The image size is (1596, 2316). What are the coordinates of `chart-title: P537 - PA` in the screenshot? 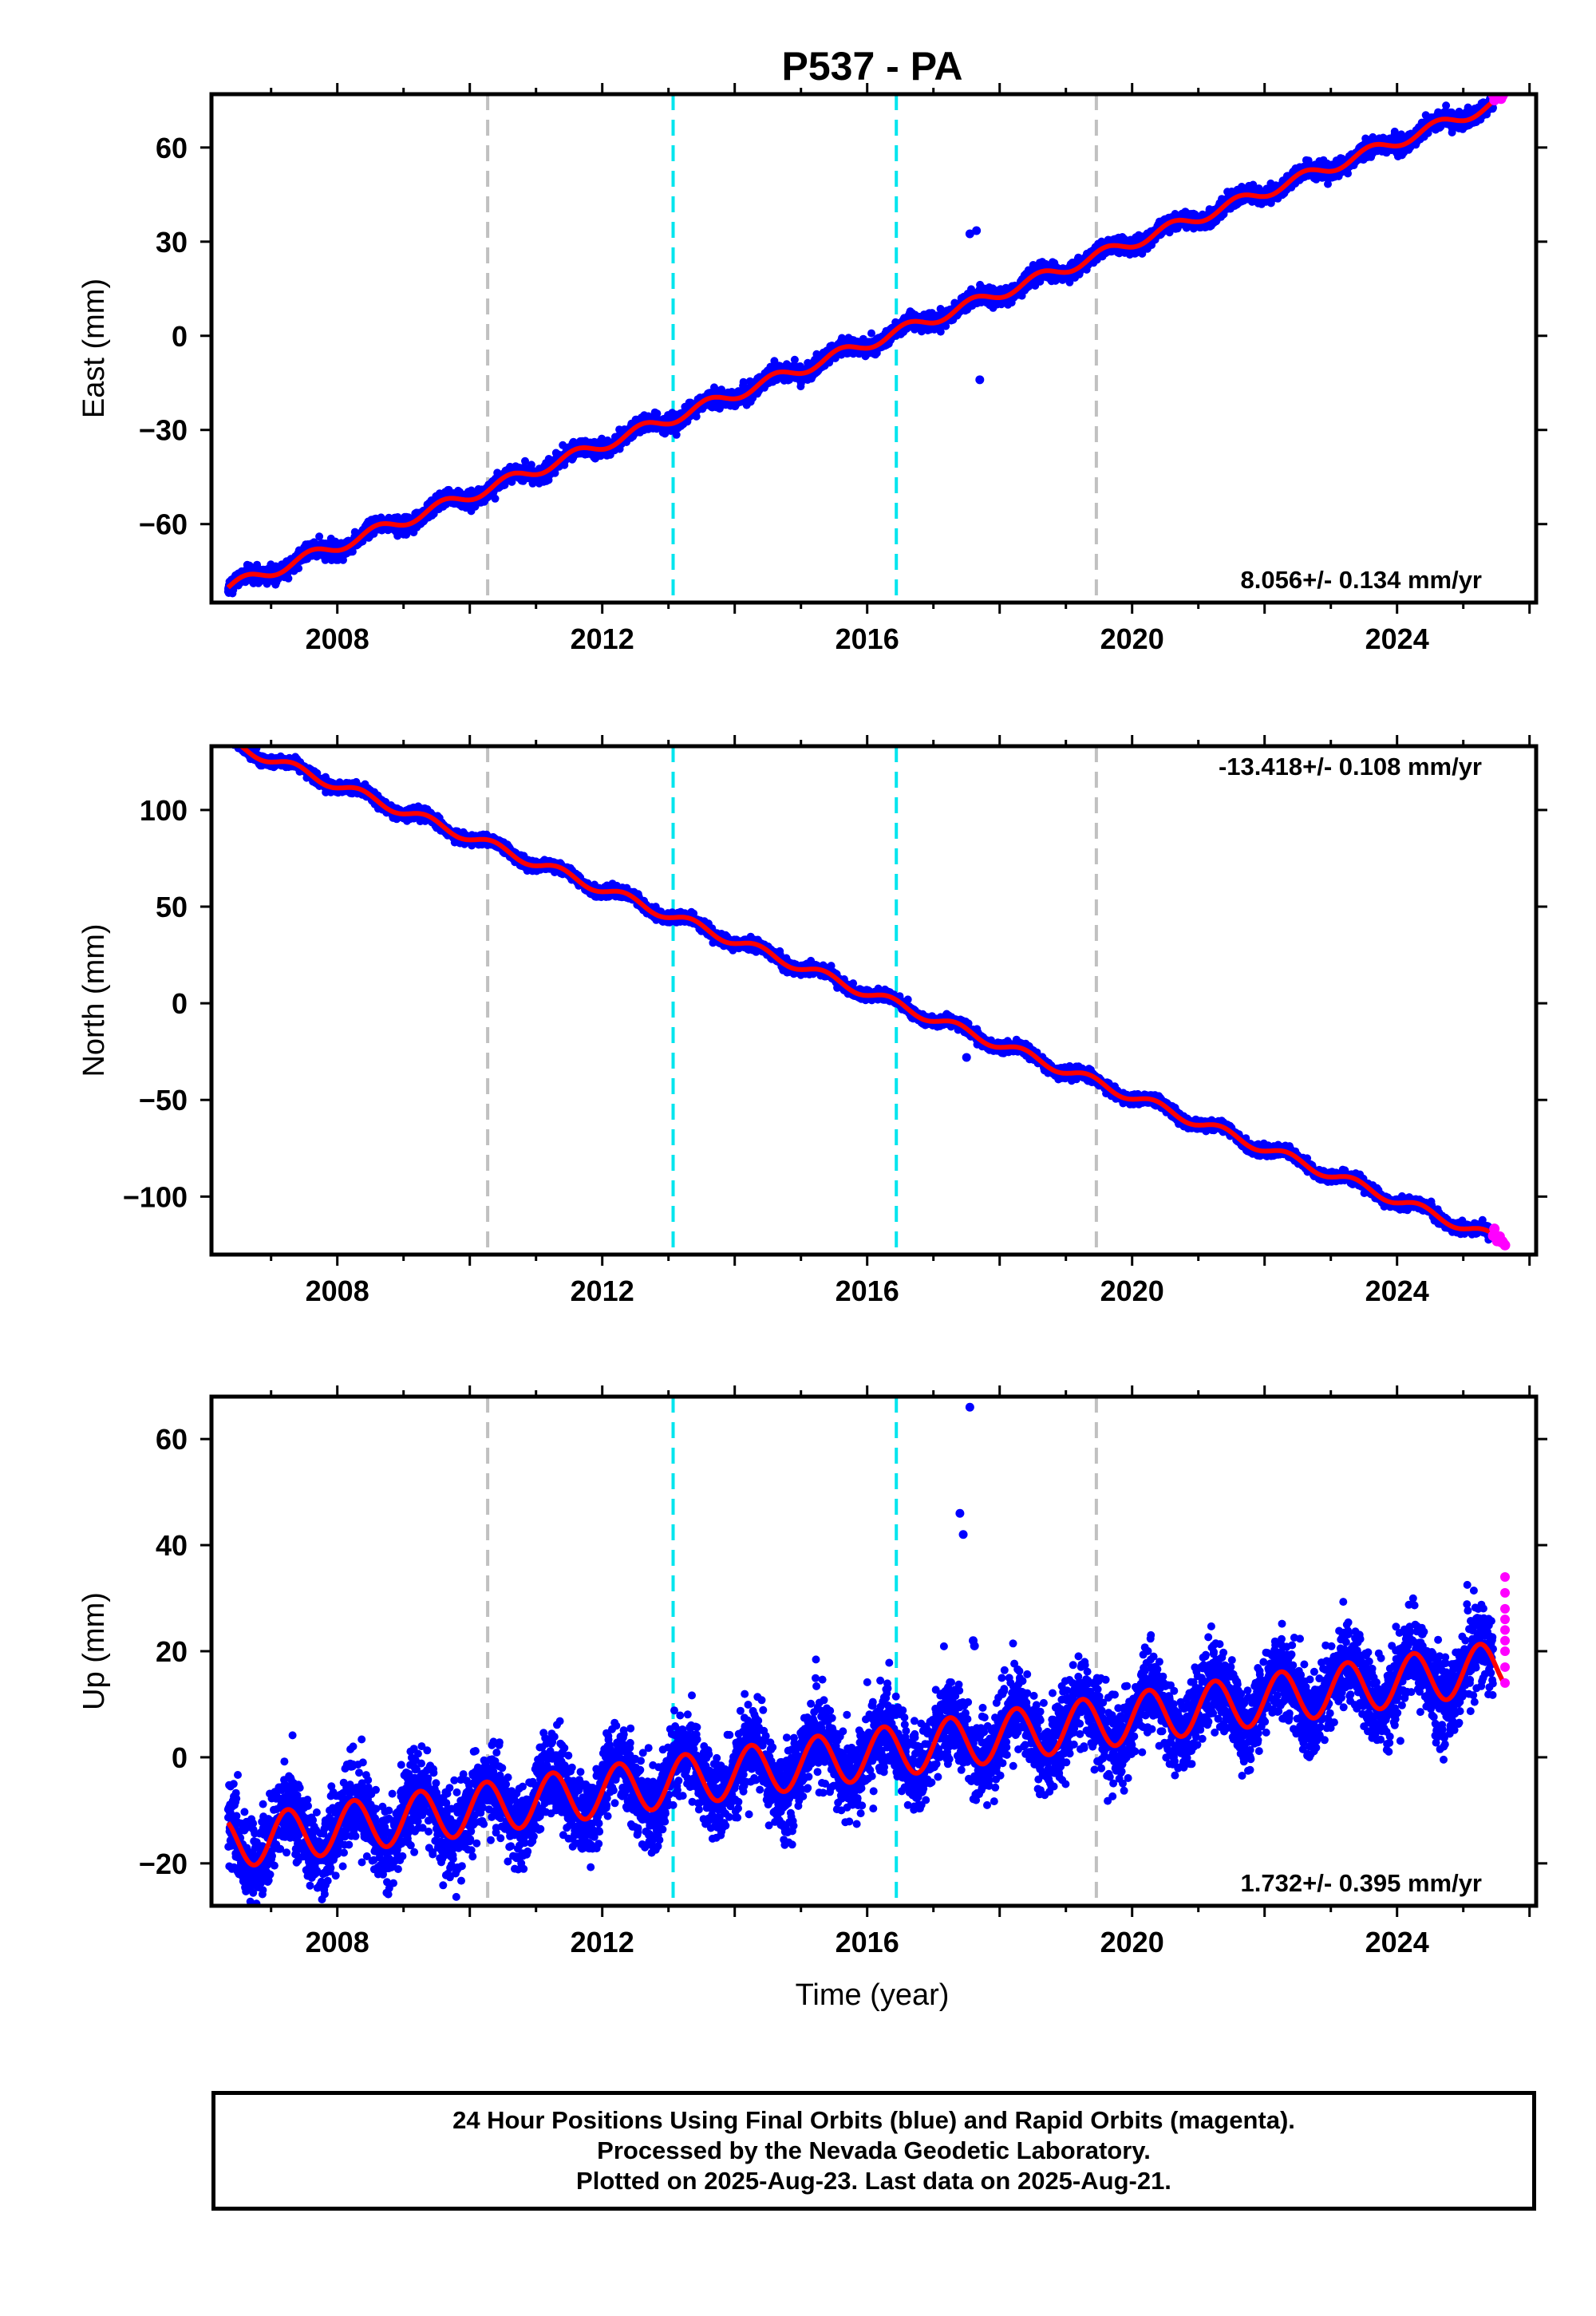 It's located at (873, 66).